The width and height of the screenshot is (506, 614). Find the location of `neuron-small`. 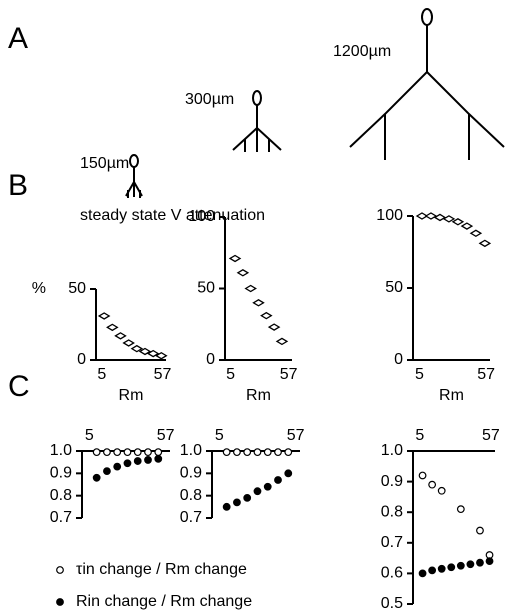

neuron-small is located at coordinates (134, 176).